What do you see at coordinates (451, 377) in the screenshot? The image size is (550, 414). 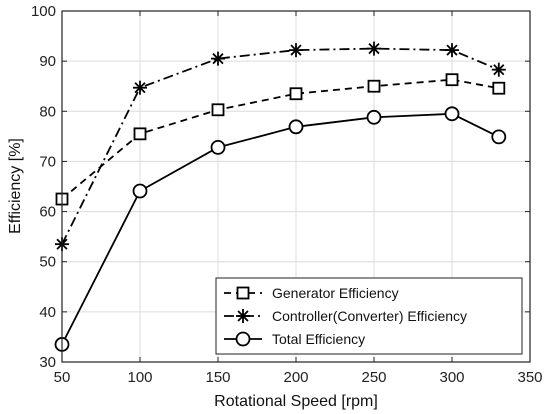 I see `x-tick-label: 300` at bounding box center [451, 377].